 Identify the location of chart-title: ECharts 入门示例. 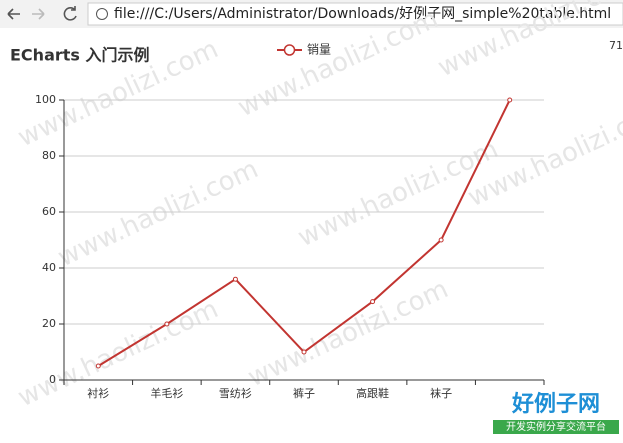
(80, 55).